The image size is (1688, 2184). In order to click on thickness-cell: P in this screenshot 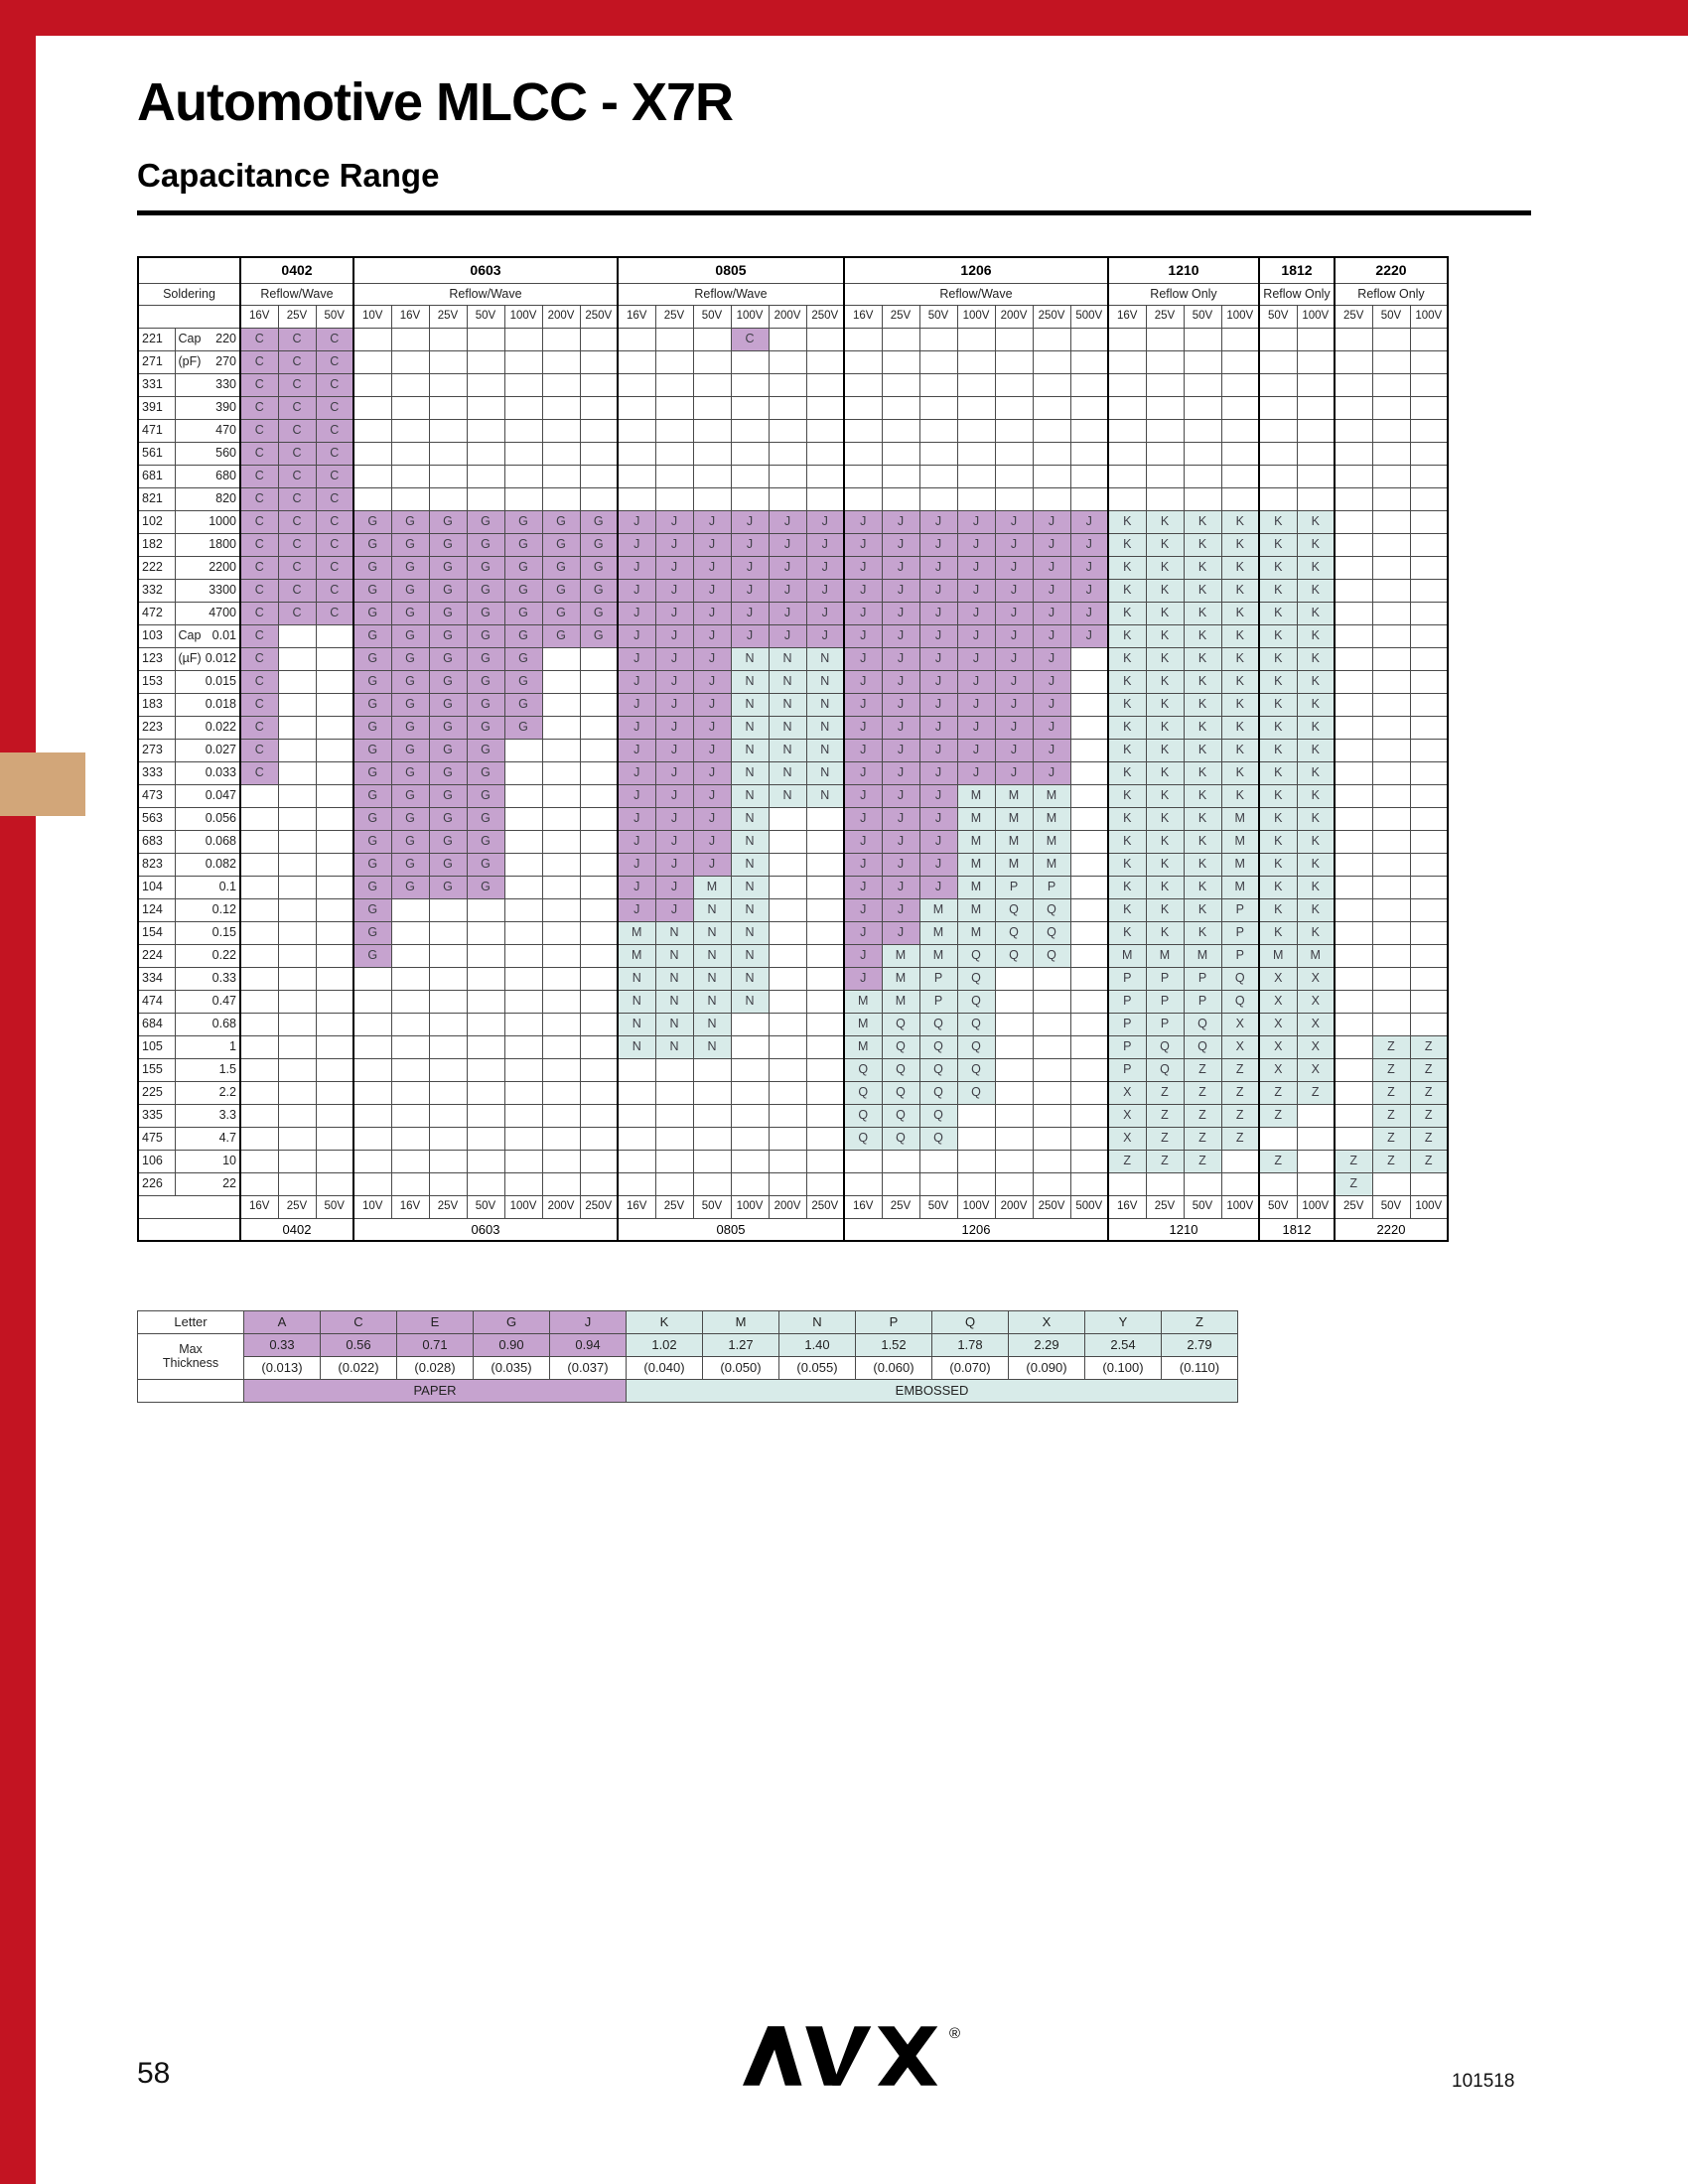, I will do `click(1127, 1069)`.